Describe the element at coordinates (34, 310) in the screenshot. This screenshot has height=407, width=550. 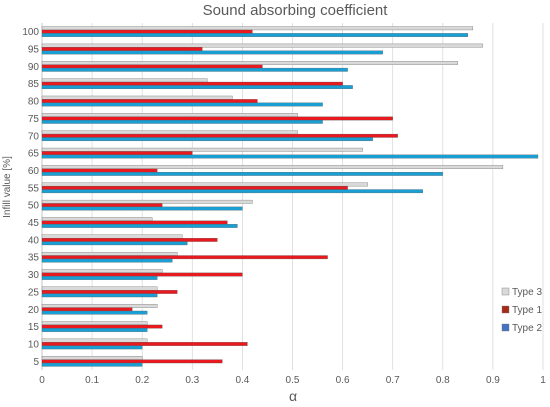
I see `y-tick-label: 20` at that location.